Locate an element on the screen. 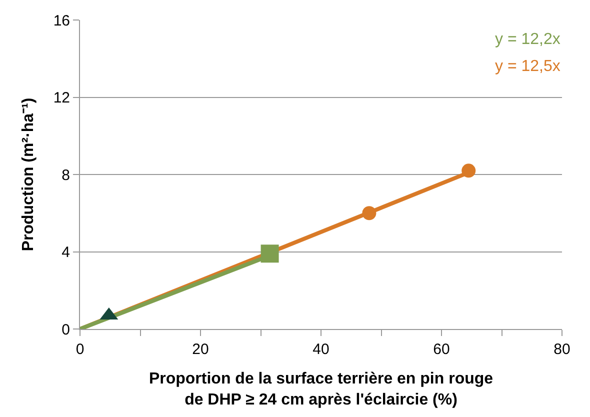 The width and height of the screenshot is (590, 417). y-axis-title: Production (m²·ha⁻¹) is located at coordinates (29, 175).